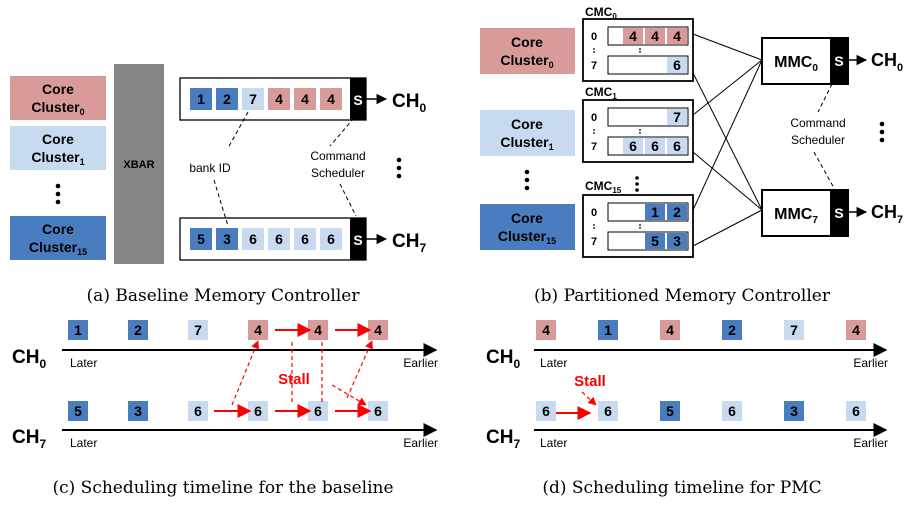  I want to click on queue-entry-label: 2, so click(227, 99).